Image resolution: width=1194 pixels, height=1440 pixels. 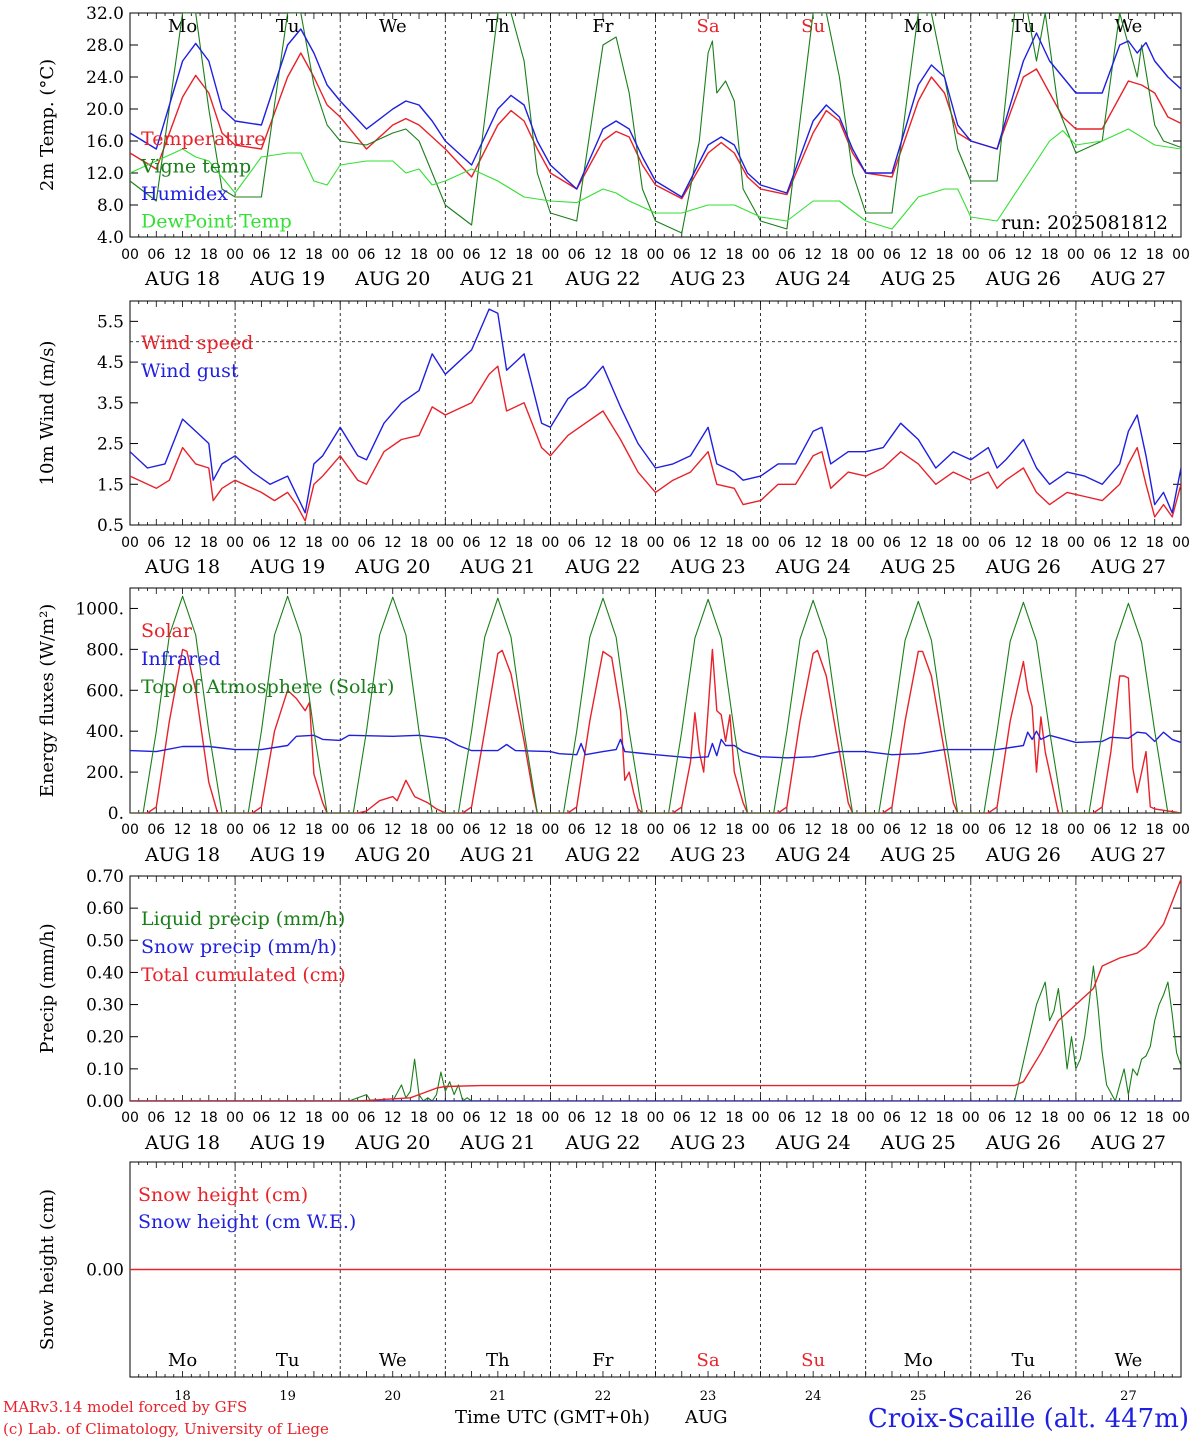 What do you see at coordinates (125, 1407) in the screenshot?
I see `credit-line-1: MARv3.14 model forced by GFS` at bounding box center [125, 1407].